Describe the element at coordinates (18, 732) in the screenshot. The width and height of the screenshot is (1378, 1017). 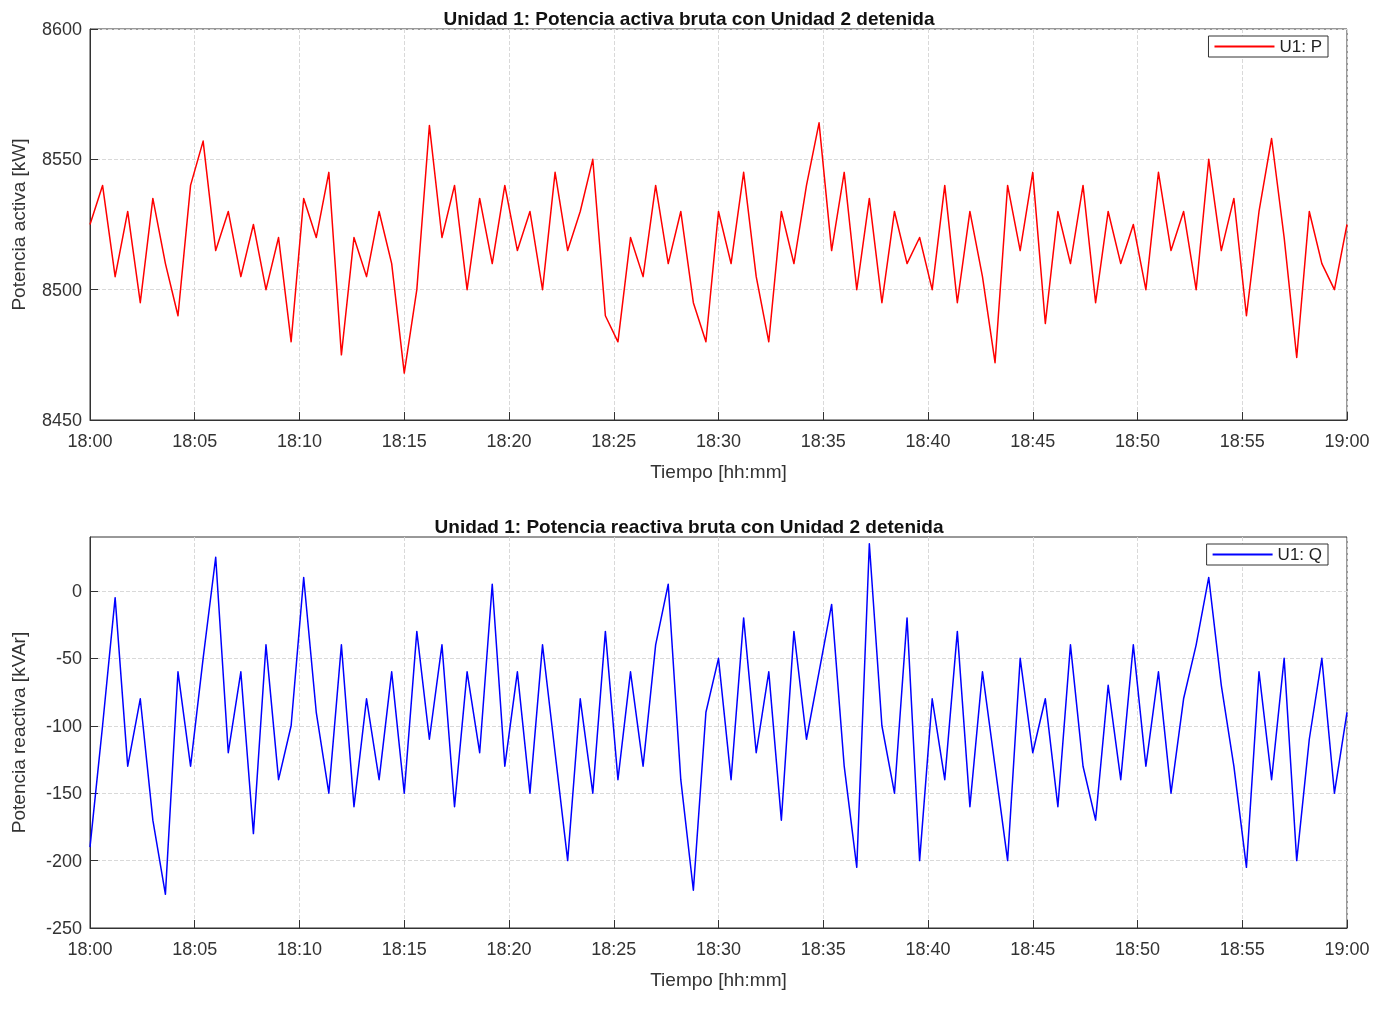
I see `y-axis-title: Potencia reactiva [kVAr]` at that location.